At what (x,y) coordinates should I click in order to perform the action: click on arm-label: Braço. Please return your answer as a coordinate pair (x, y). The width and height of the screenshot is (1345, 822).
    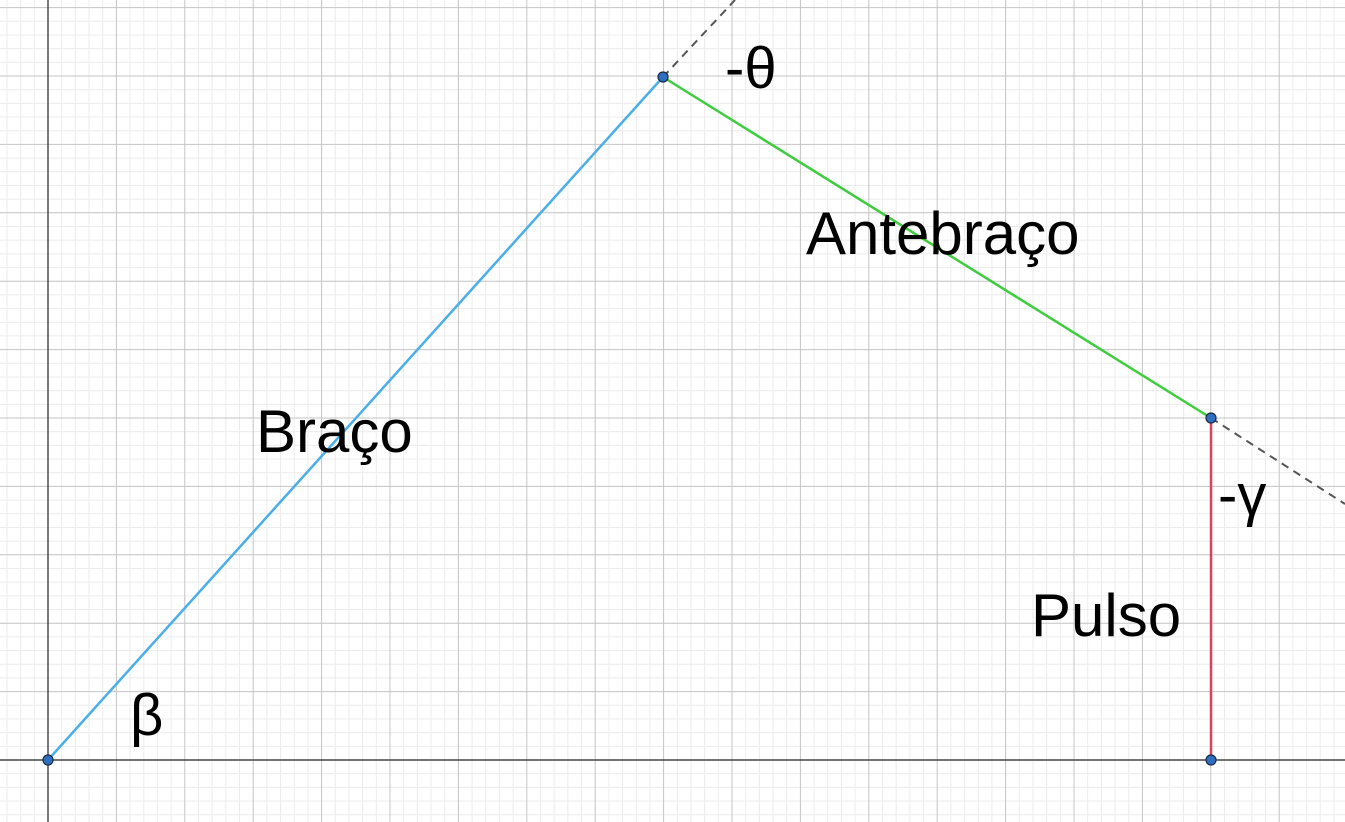
    Looking at the image, I should click on (334, 431).